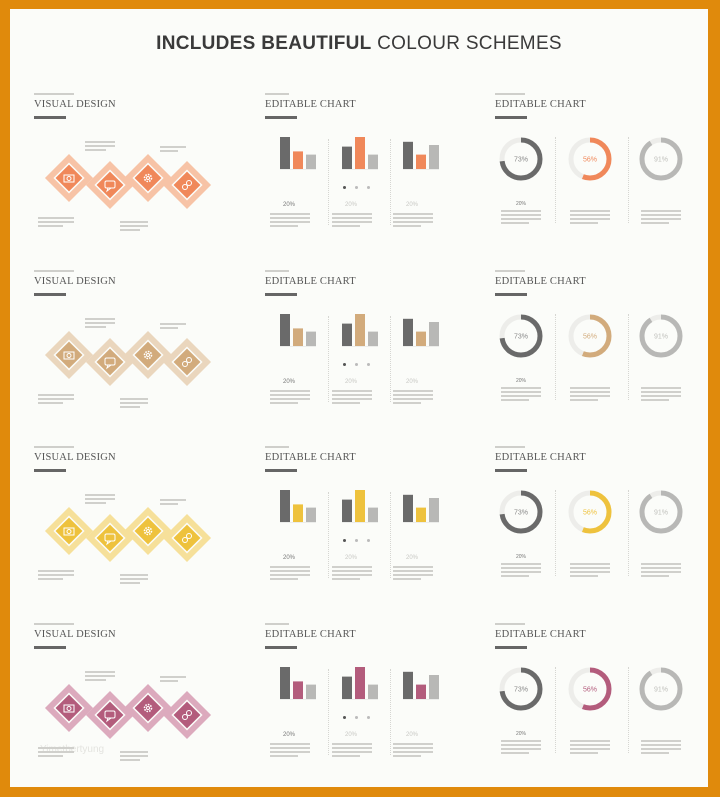  I want to click on donut-chart: 56%, so click(590, 689).